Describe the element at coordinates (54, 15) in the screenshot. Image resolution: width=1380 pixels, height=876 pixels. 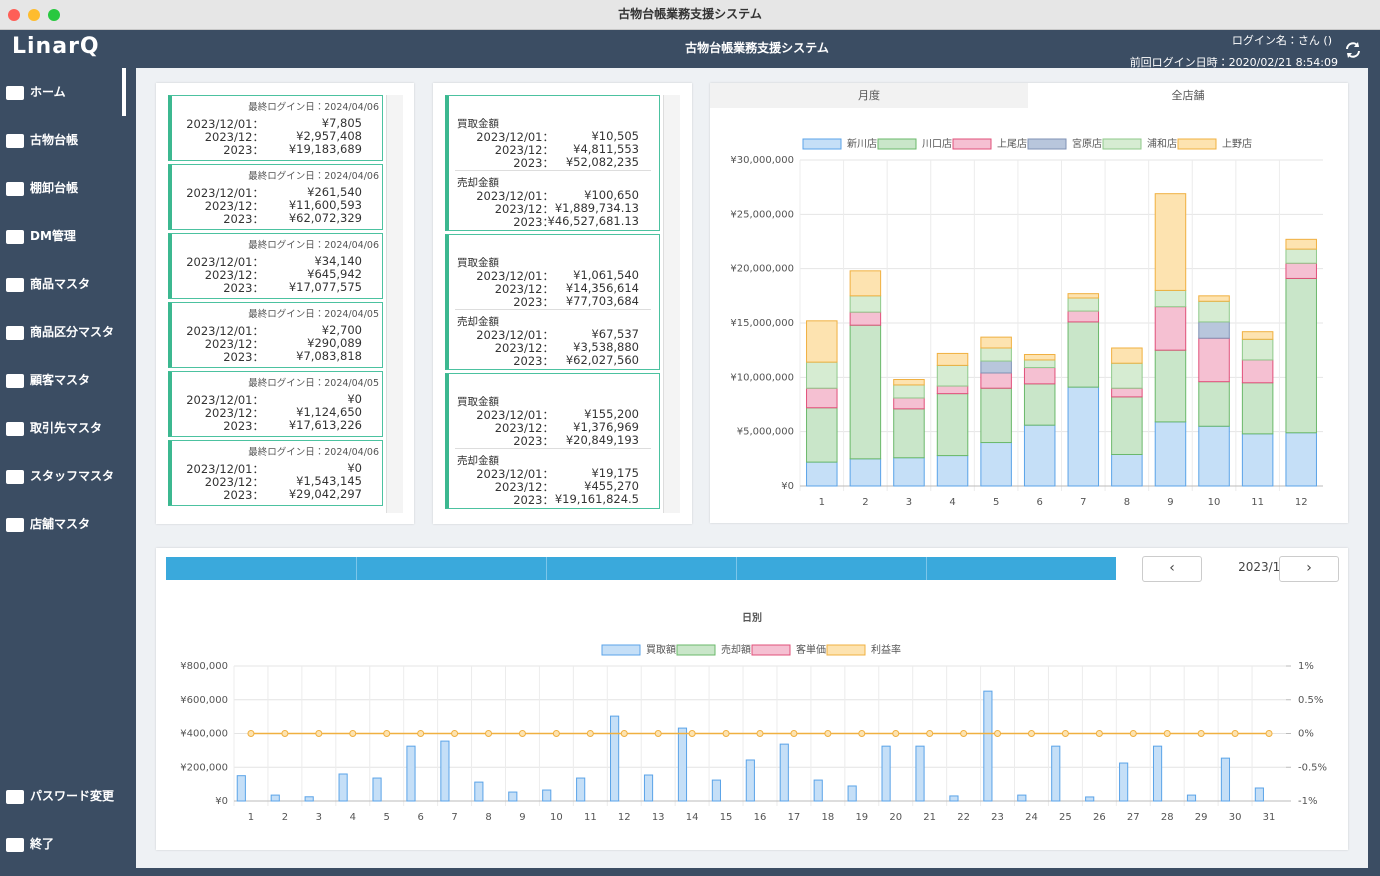
I see `zoom-button` at that location.